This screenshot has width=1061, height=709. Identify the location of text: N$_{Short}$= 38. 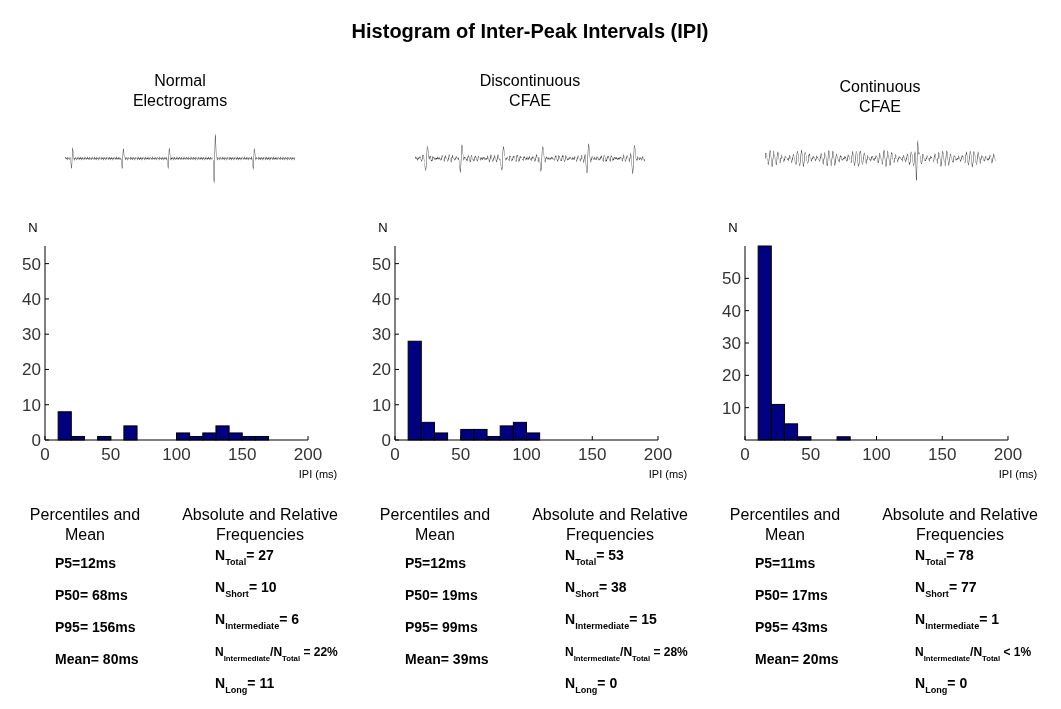
(596, 589).